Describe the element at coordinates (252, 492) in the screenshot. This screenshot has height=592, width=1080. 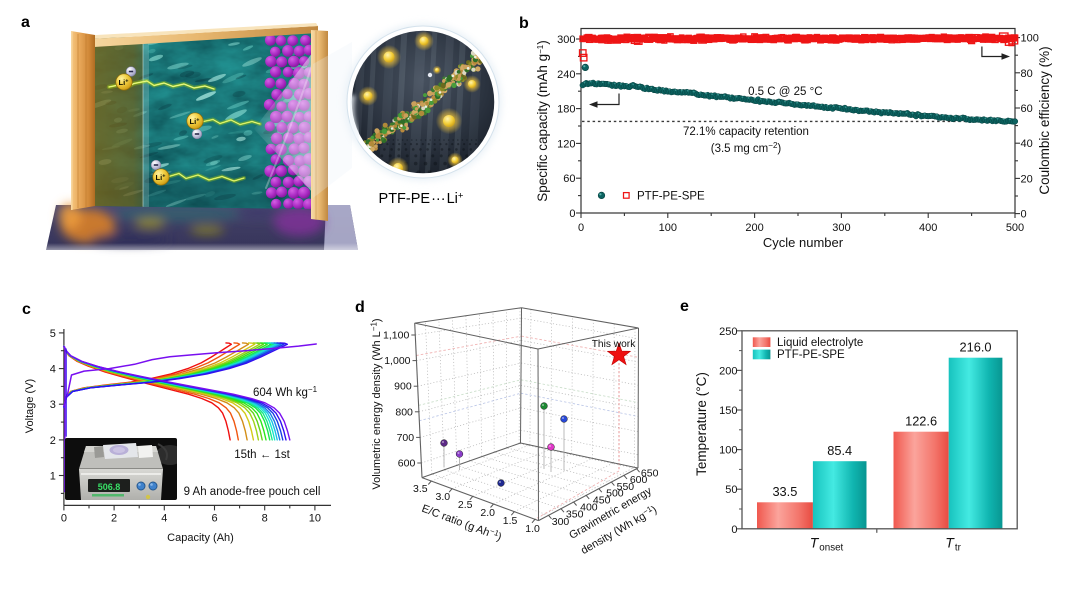
I see `svg-text: 9 Ah anode-free pouch cell` at that location.